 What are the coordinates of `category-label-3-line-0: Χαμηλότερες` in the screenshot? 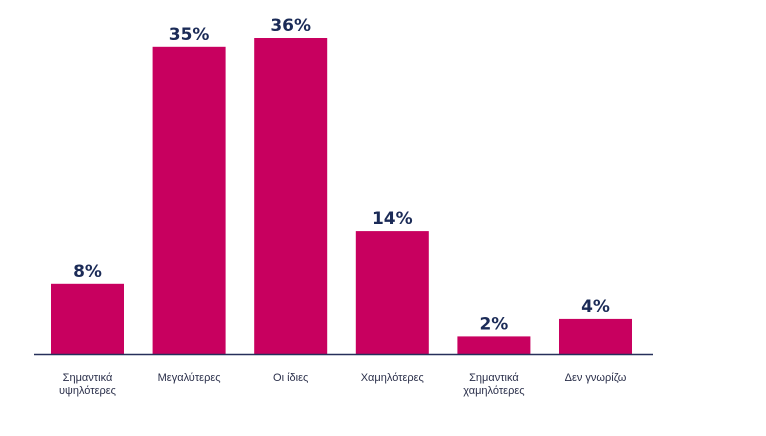 It's located at (392, 378).